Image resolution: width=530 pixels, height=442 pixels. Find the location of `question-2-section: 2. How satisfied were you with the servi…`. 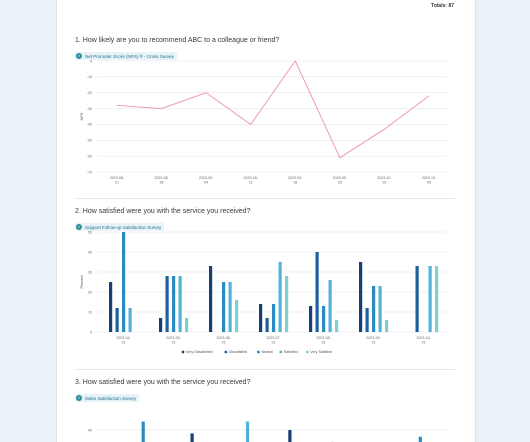

question-2-section: 2. How satisfied were you with the servi… is located at coordinates (265, 220).